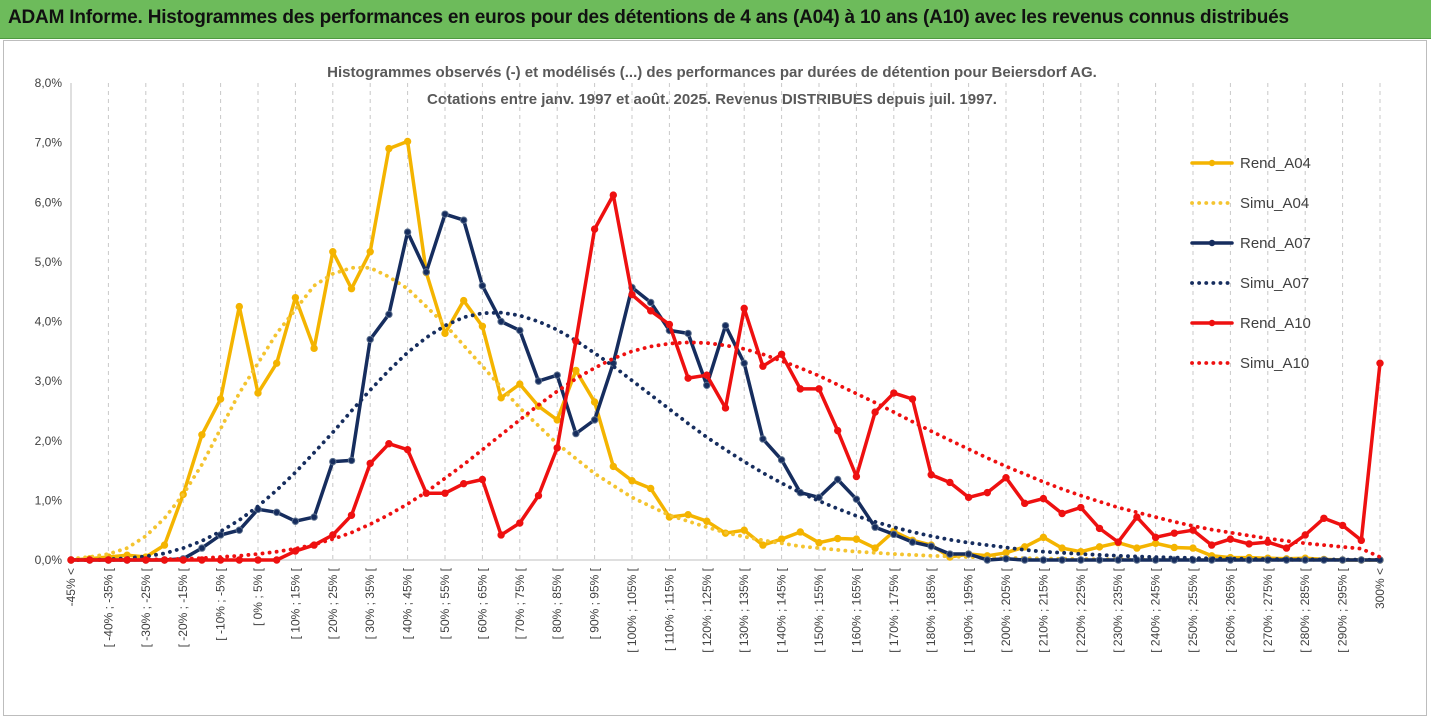  What do you see at coordinates (669, 609) in the screenshot?
I see `x-tick-label: [ 110% ; 115% [` at bounding box center [669, 609].